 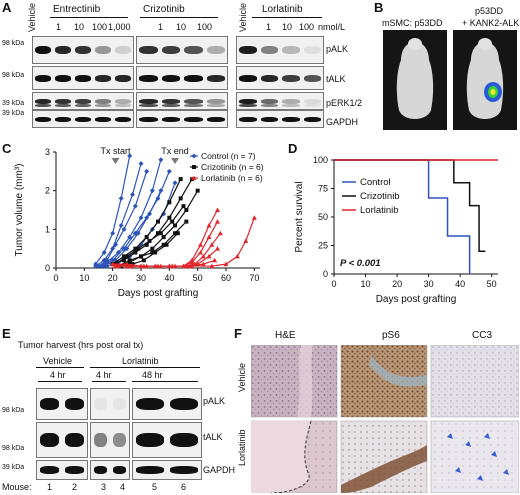 I want to click on dose-lor-1: 1, so click(x=269, y=27).